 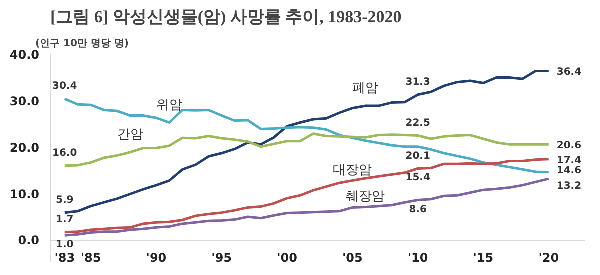 I want to click on chart-title: [그림 6] 악성신생물(암) 사망률 추이, 1983-2020, so click(x=226, y=17).